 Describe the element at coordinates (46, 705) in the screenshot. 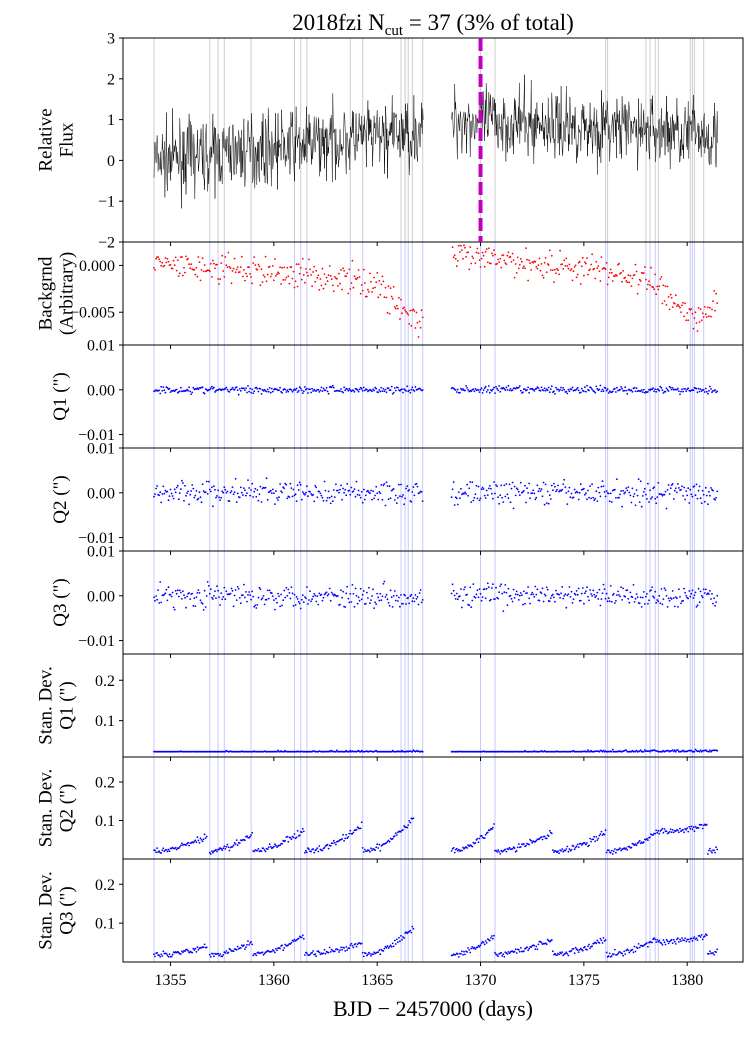

I see `y-axis-label-line: Stan. Dev.` at that location.